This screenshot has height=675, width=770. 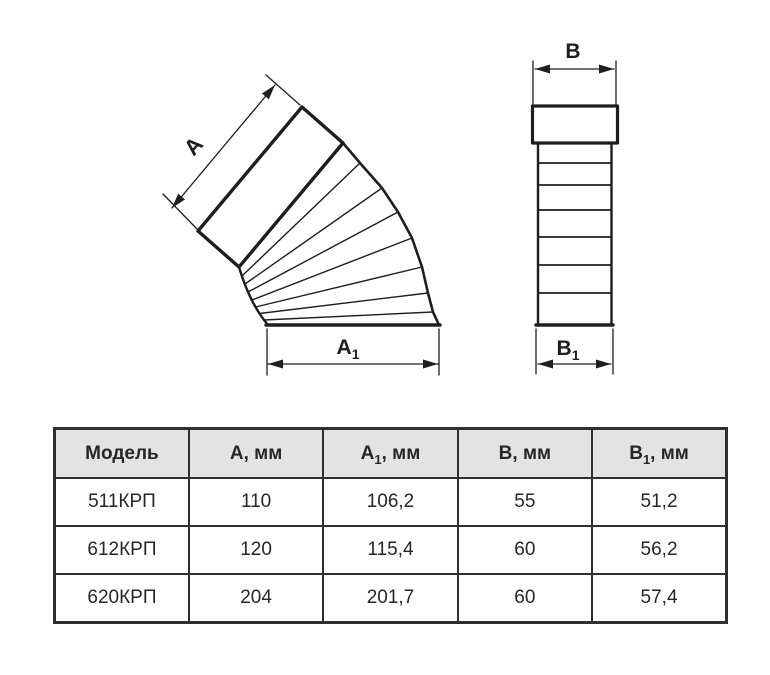 What do you see at coordinates (659, 502) in the screenshot?
I see `cell-b1: 51,2` at bounding box center [659, 502].